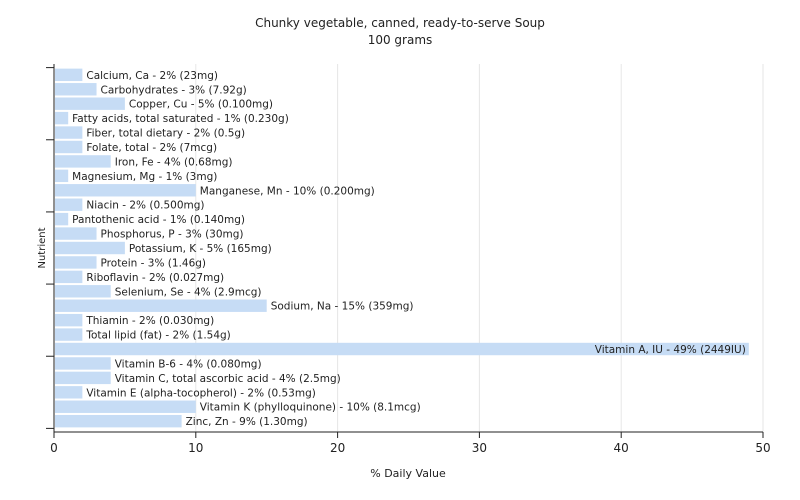 Image resolution: width=800 pixels, height=500 pixels. I want to click on x-tick-label: 0, so click(54, 448).